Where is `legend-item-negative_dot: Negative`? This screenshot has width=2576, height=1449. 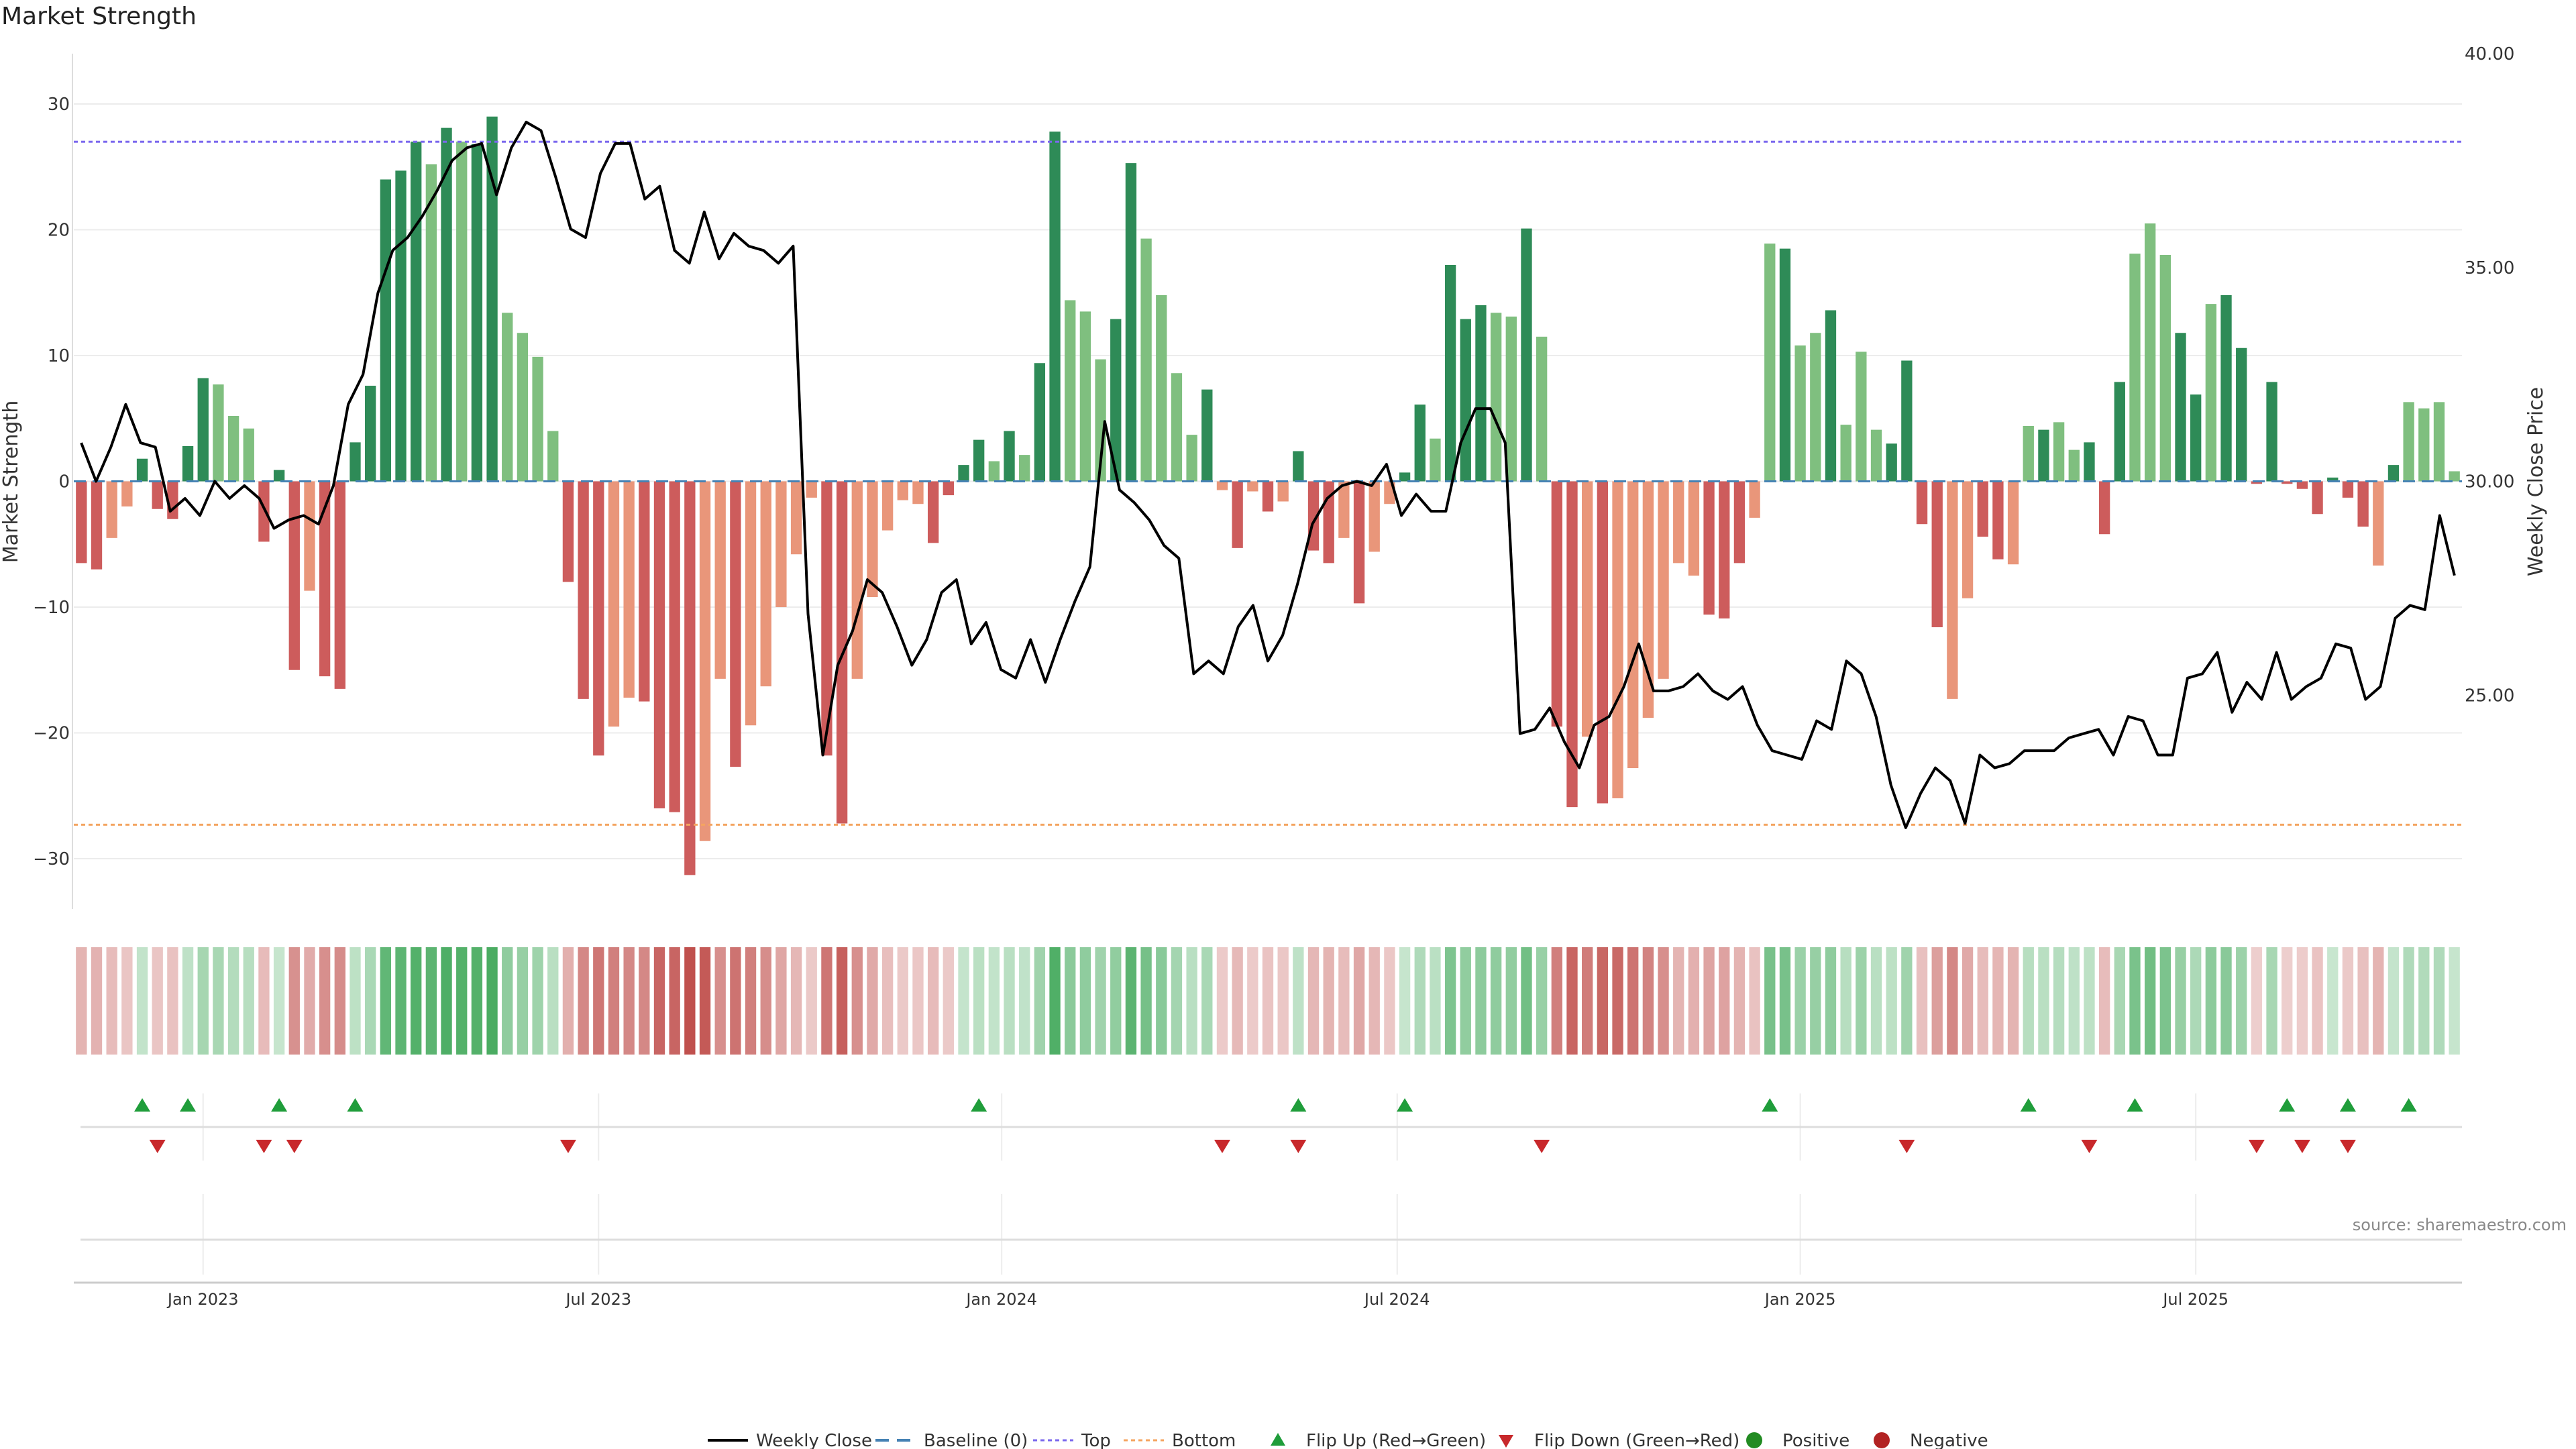 legend-item-negative_dot: Negative is located at coordinates (1931, 1440).